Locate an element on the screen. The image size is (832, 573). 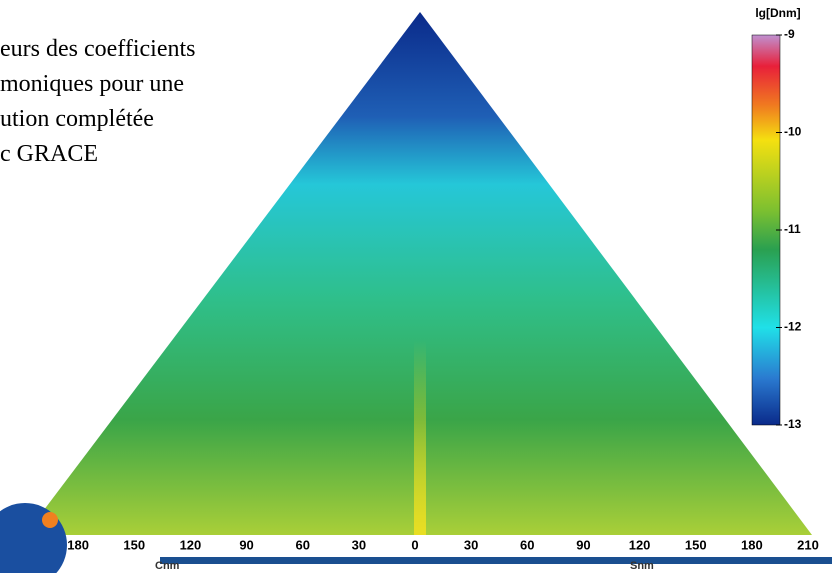
colorbar-tick-label: -11 is located at coordinates (792, 229).